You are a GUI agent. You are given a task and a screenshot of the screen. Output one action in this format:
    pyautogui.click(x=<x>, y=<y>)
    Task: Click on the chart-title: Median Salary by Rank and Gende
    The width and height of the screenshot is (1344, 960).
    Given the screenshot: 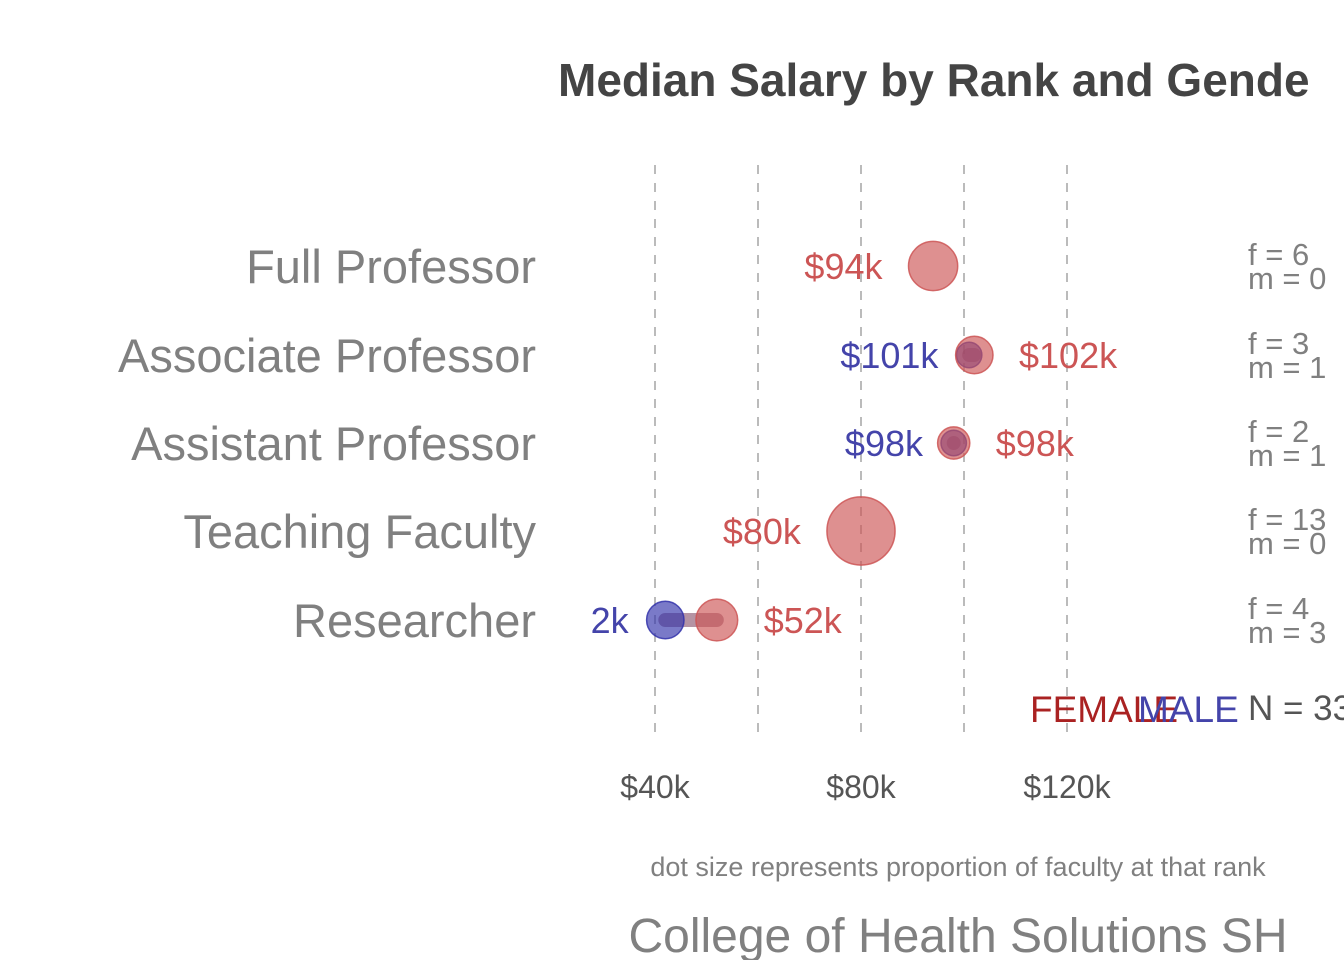 What is the action you would take?
    pyautogui.click(x=934, y=80)
    